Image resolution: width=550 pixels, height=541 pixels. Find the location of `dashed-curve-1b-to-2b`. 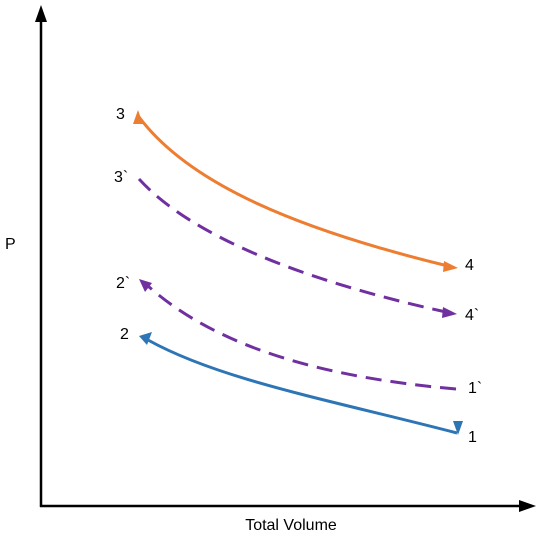

dashed-curve-1b-to-2b is located at coordinates (302, 337).